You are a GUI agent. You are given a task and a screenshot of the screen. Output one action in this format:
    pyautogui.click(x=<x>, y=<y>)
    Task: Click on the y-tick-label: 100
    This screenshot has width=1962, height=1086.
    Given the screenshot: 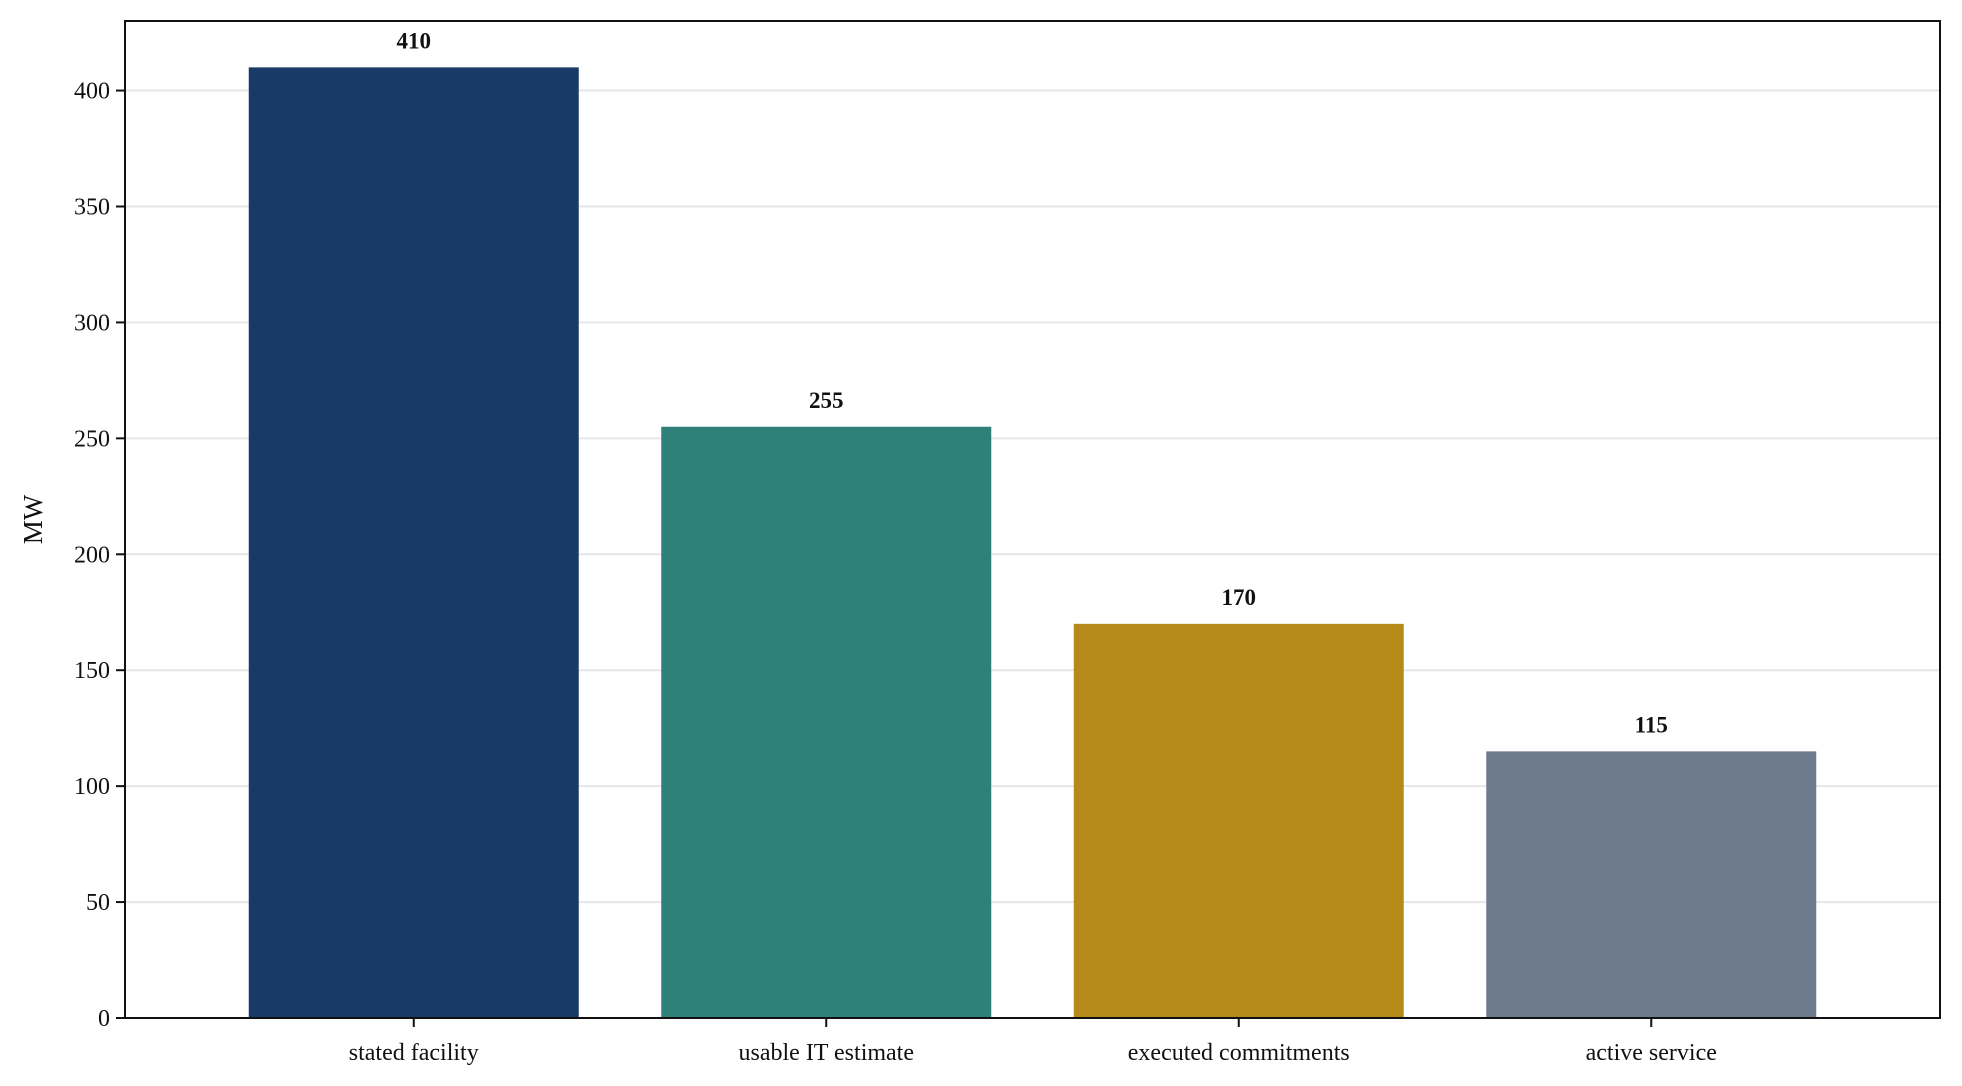 What is the action you would take?
    pyautogui.click(x=92, y=787)
    